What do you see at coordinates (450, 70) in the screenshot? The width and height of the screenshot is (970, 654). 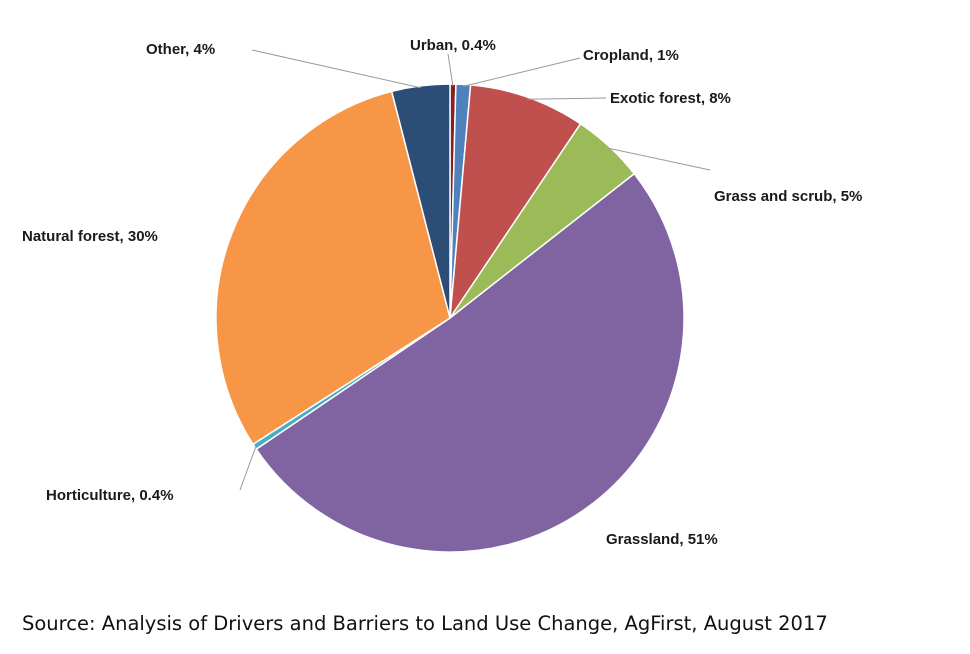 I see `leader-line-urban` at bounding box center [450, 70].